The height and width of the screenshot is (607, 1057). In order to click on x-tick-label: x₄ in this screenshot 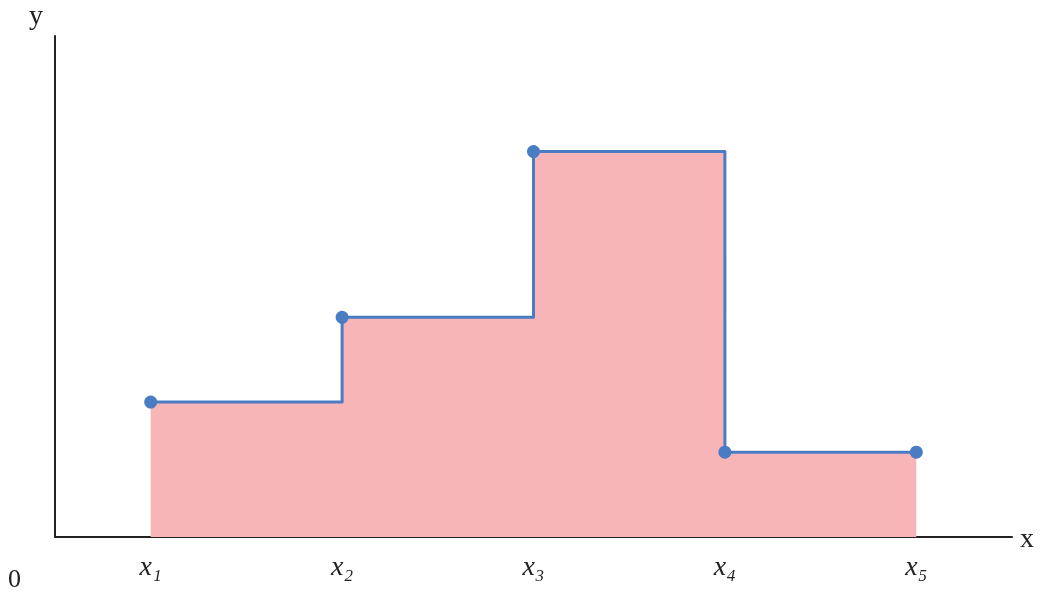, I will do `click(724, 565)`.